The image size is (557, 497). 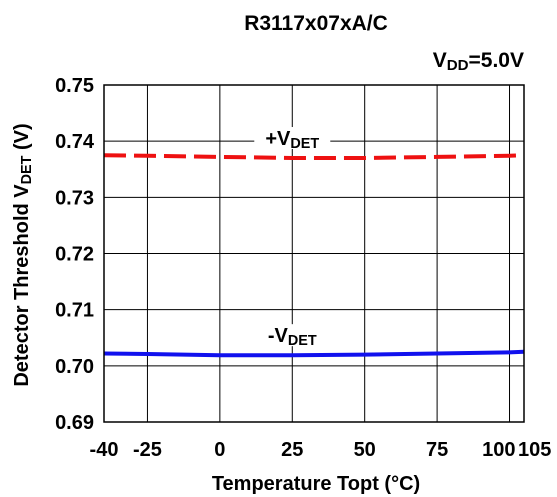 I want to click on x-tick-label: -40, so click(x=104, y=450).